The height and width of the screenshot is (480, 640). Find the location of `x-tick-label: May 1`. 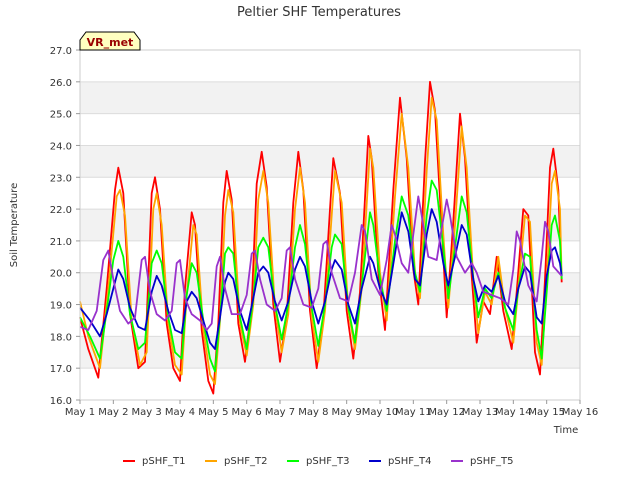

x-tick-label: May 1 is located at coordinates (80, 412).